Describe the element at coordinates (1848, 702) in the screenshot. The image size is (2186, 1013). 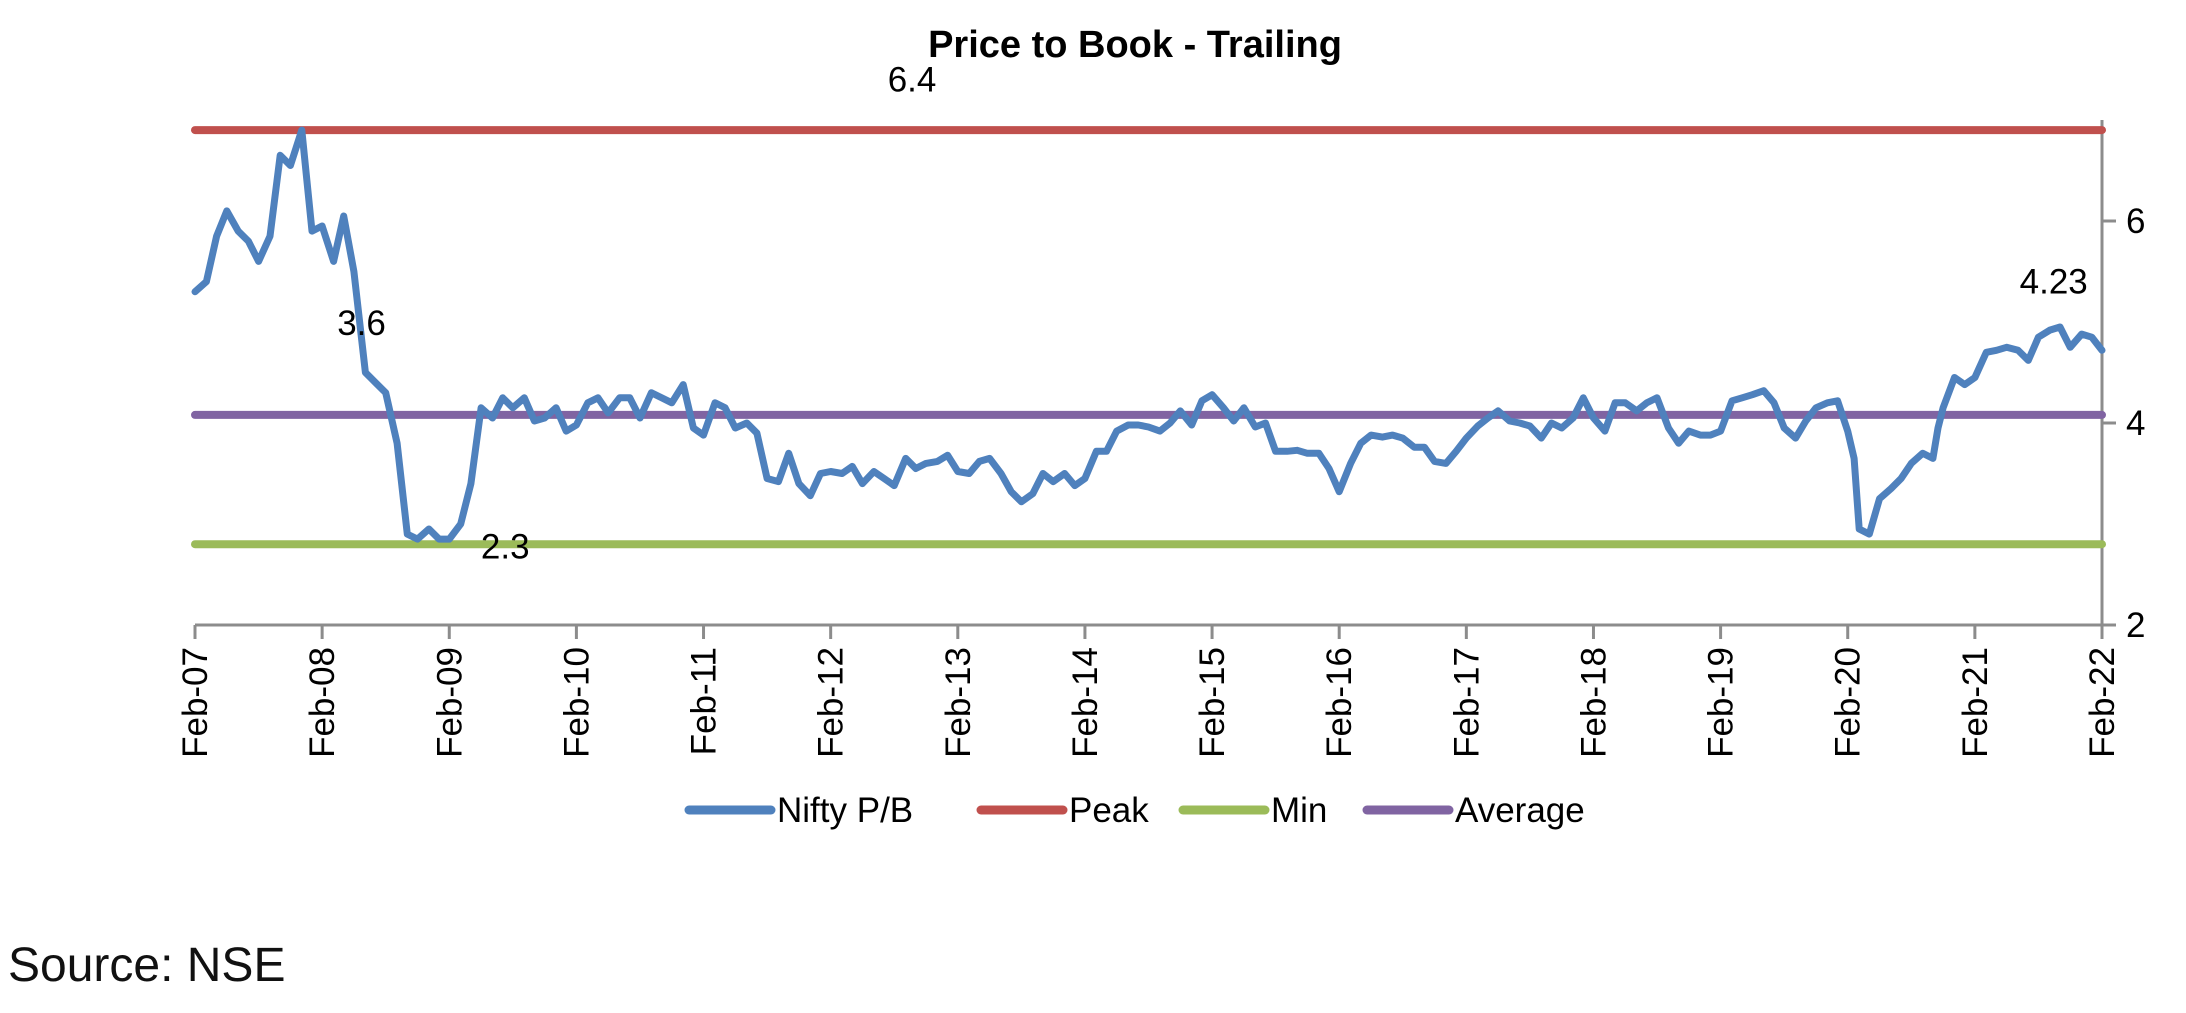
I see `x-tick-label: Feb-20` at that location.